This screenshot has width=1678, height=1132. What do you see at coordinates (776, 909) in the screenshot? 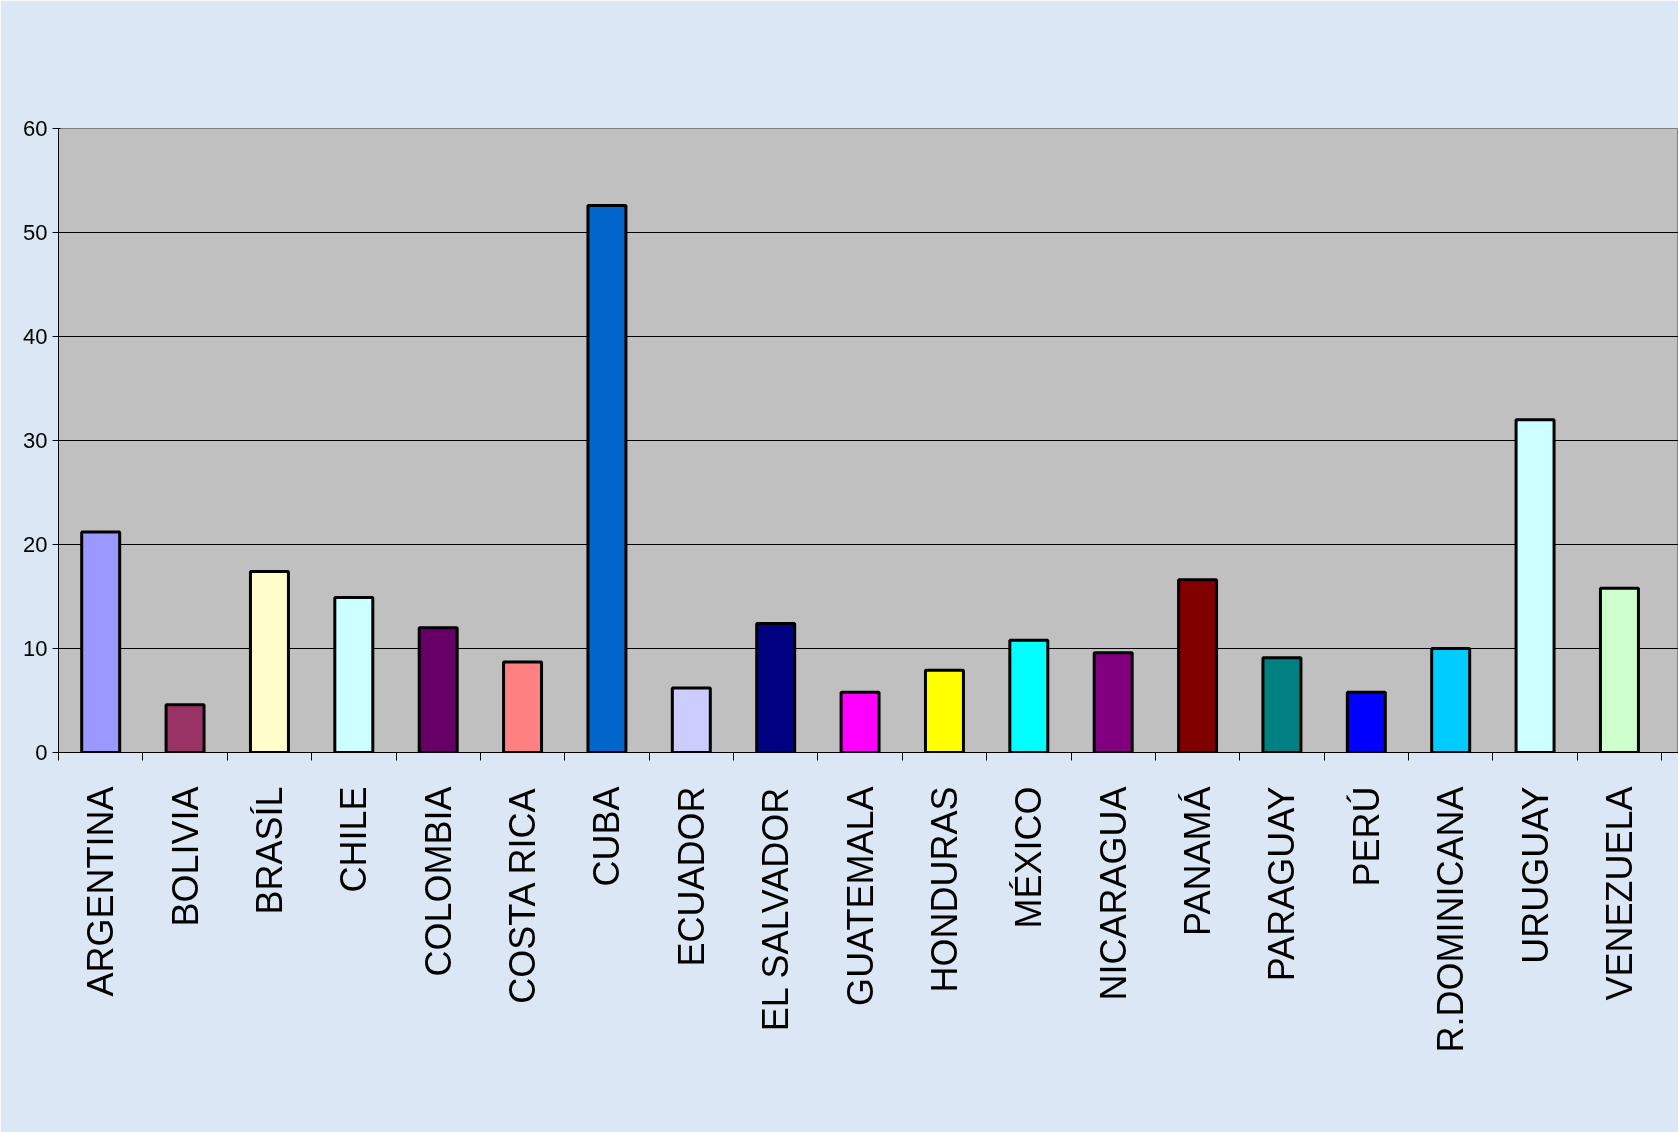
I see `x-tick-label: EL SALVADOR` at bounding box center [776, 909].